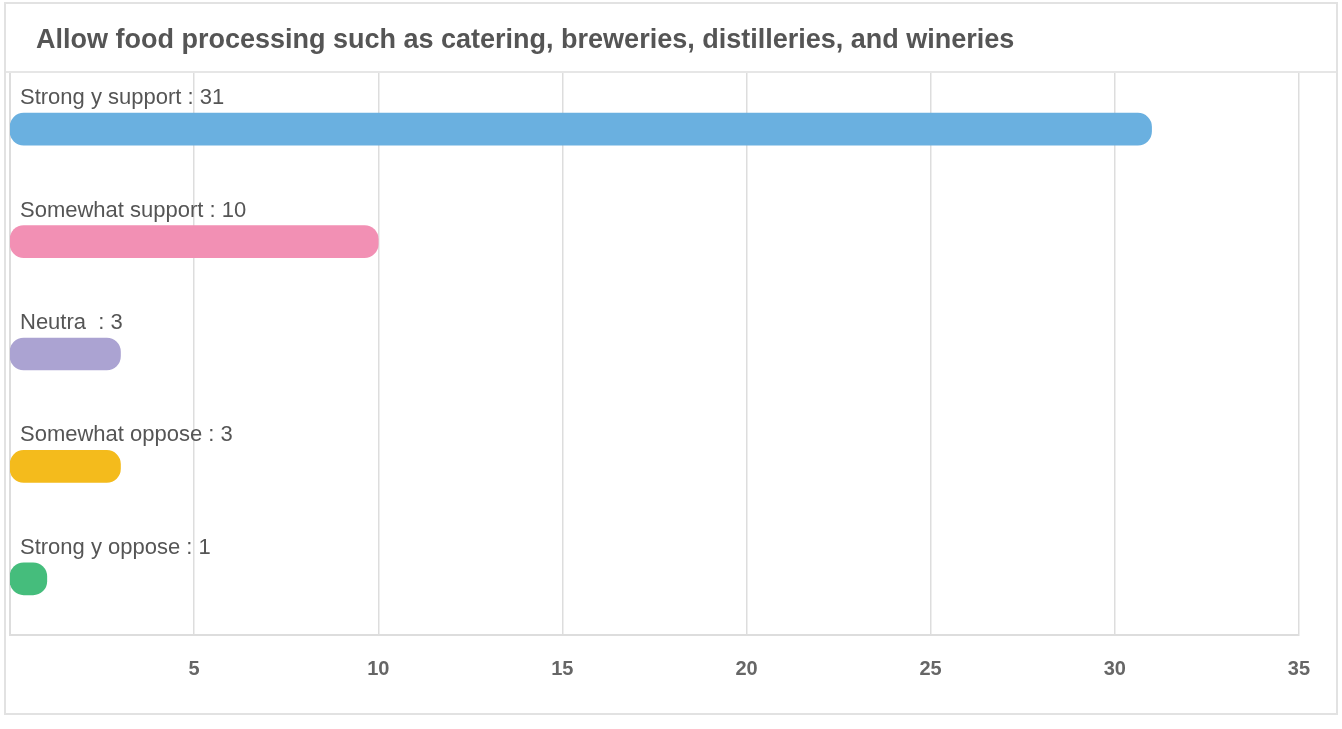 This screenshot has height=729, width=1342. Describe the element at coordinates (1114, 667) in the screenshot. I see `x-tick-label: 30` at that location.